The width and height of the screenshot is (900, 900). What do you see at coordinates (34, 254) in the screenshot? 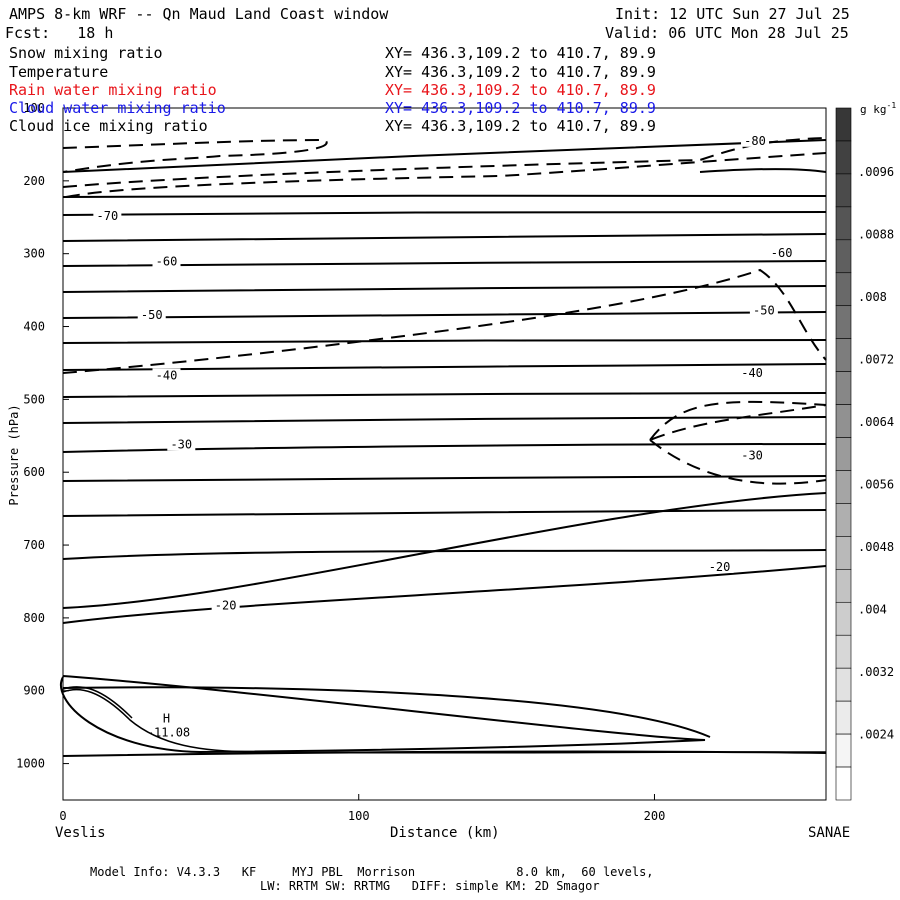
I see `y-tick-label-300: 300` at bounding box center [34, 254].